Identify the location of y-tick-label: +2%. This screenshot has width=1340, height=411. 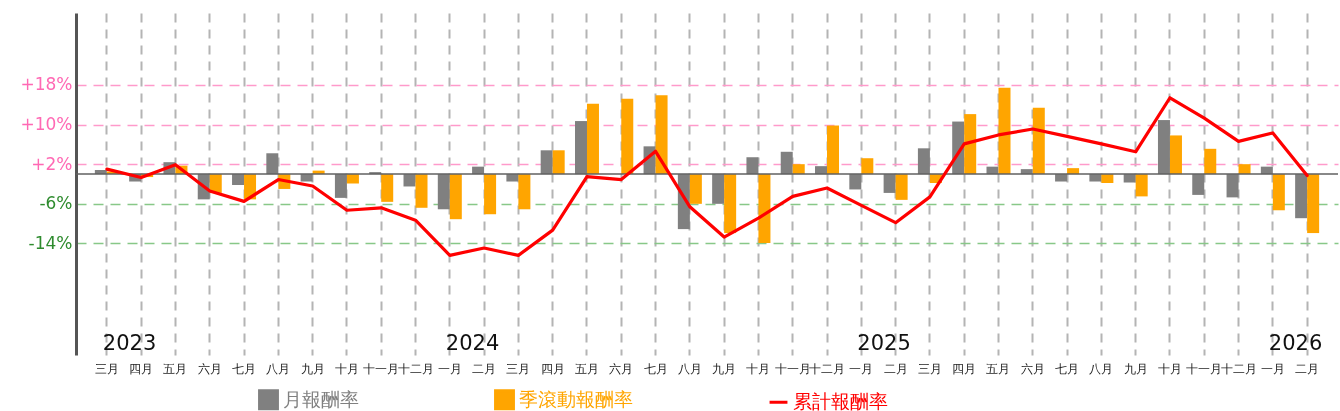
(52, 163).